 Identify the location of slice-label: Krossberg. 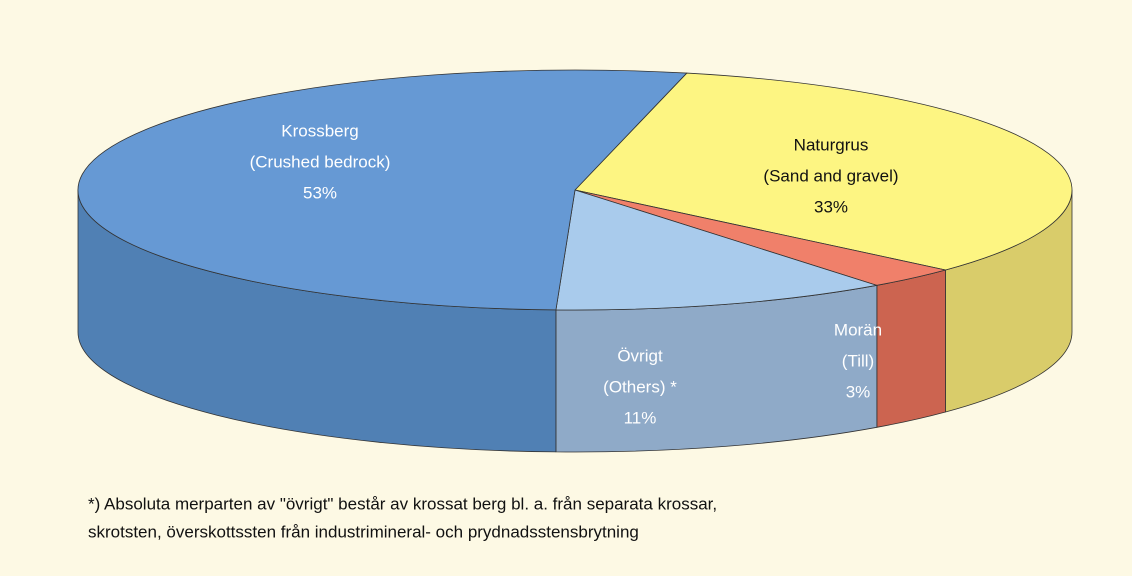
(319, 130).